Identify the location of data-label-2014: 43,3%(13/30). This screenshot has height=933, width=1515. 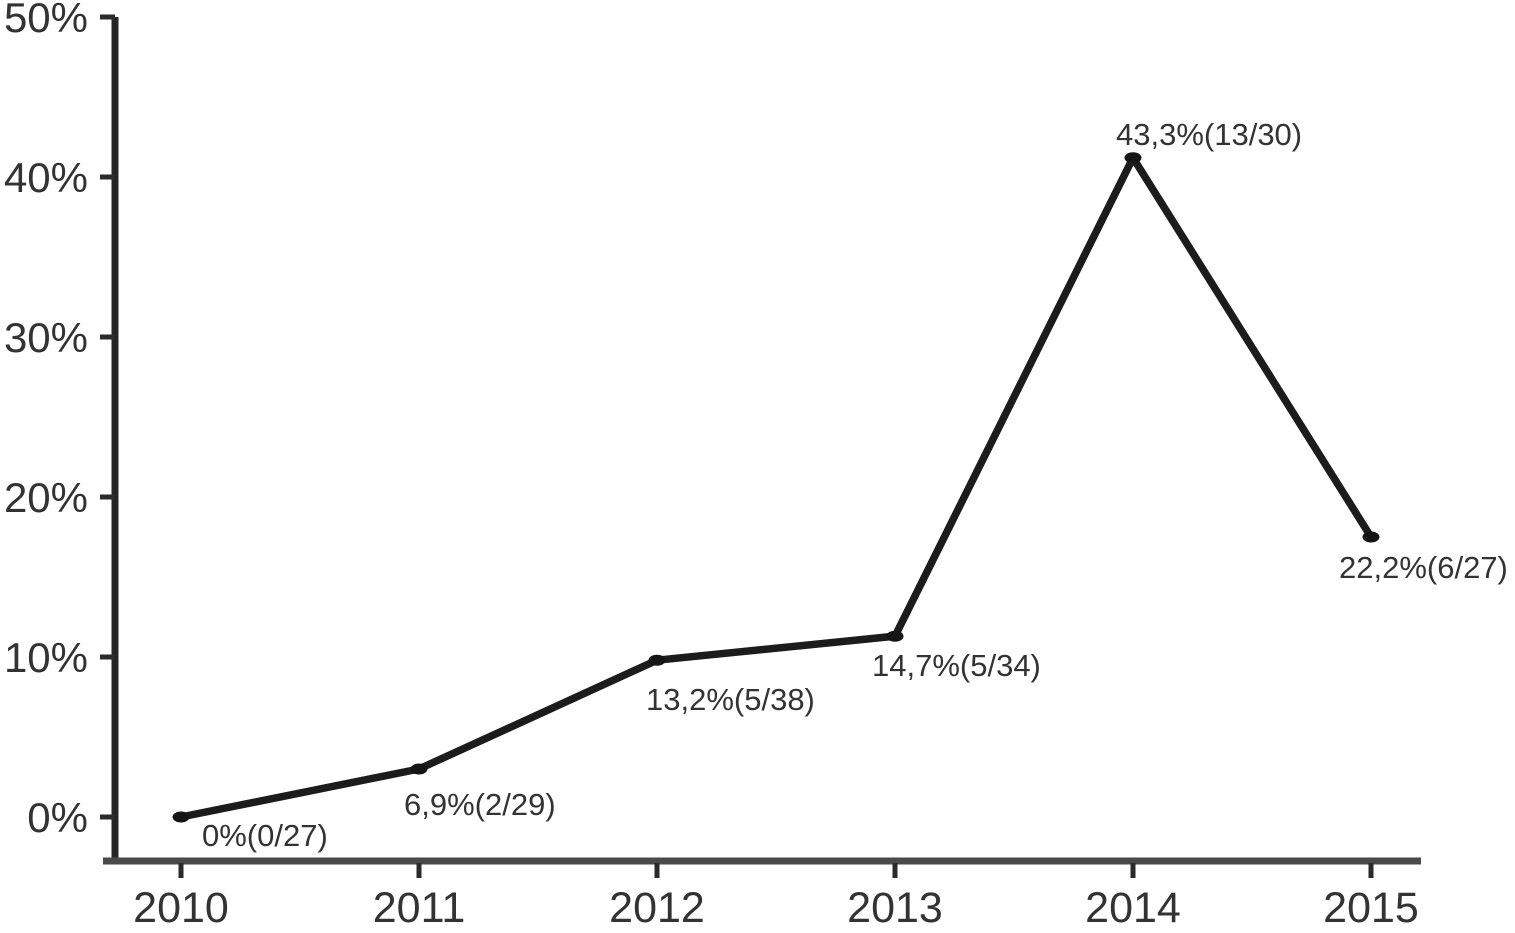
(1209, 134).